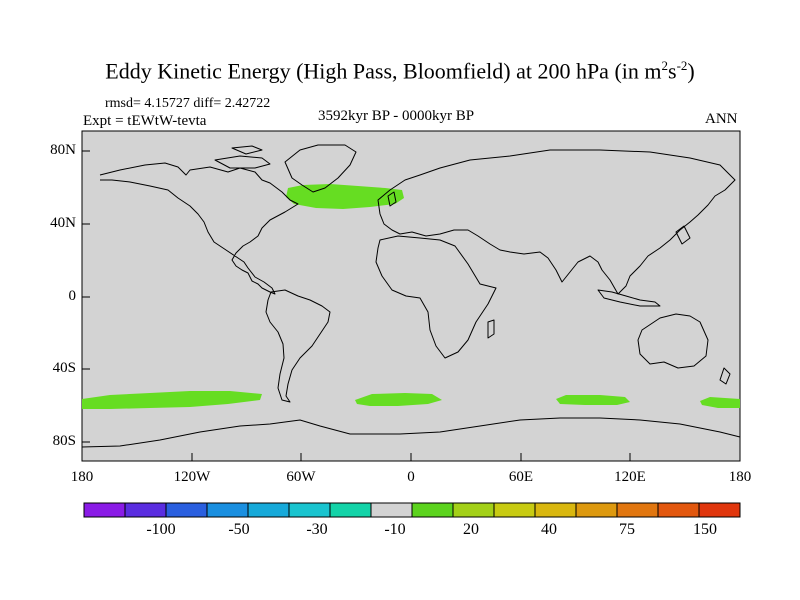 The image size is (800, 600). Describe the element at coordinates (239, 529) in the screenshot. I see `colorbar-label-neg50: -50` at that location.